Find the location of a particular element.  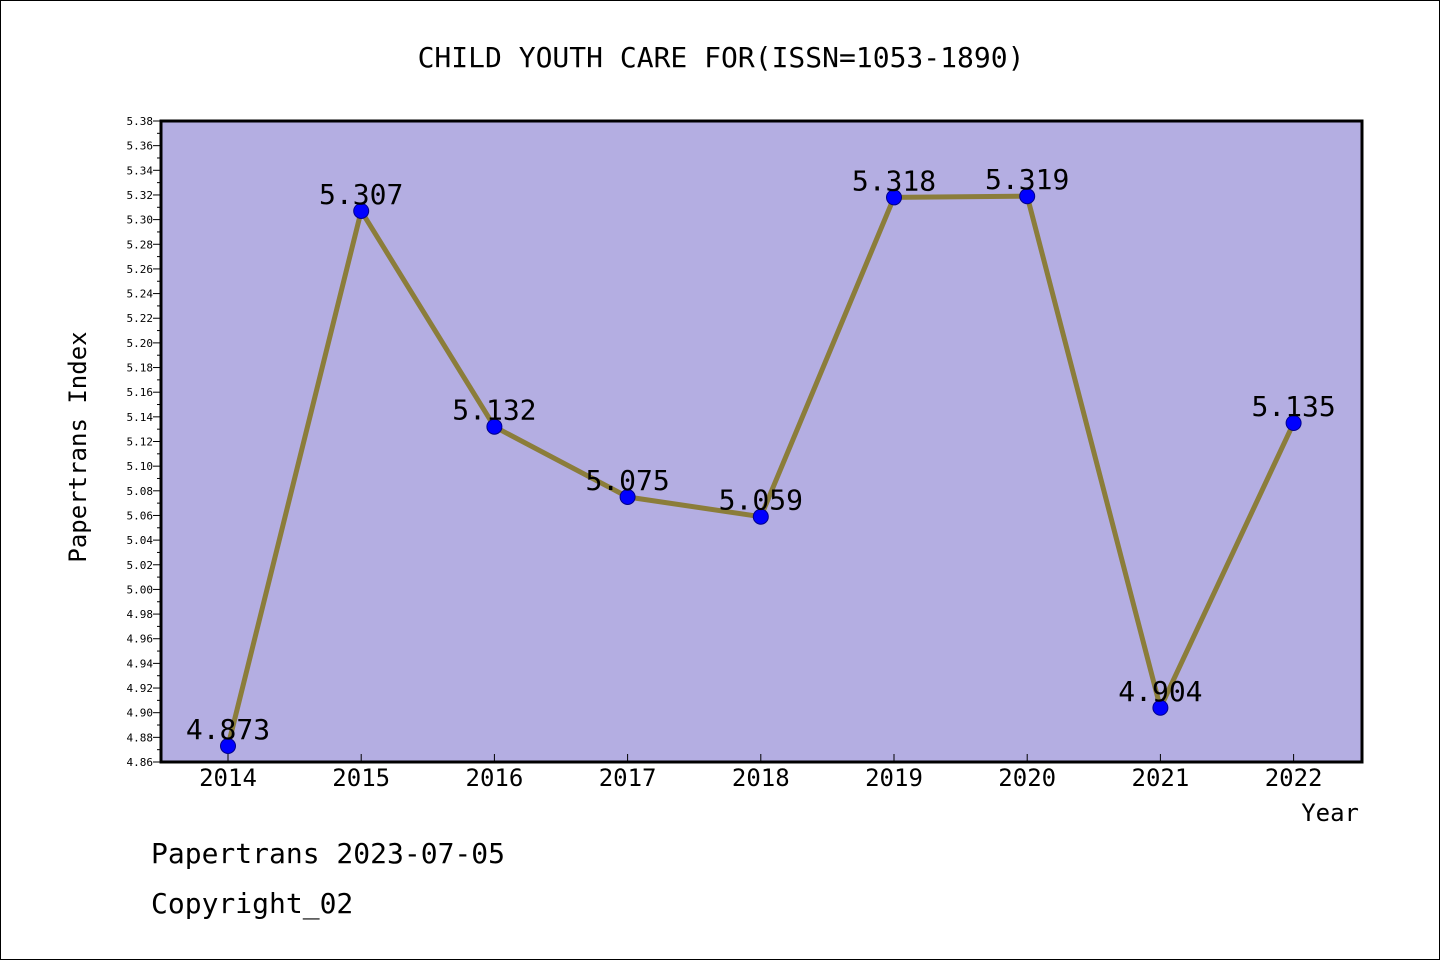

y-tick-label: 5.10 is located at coordinates (140, 466).